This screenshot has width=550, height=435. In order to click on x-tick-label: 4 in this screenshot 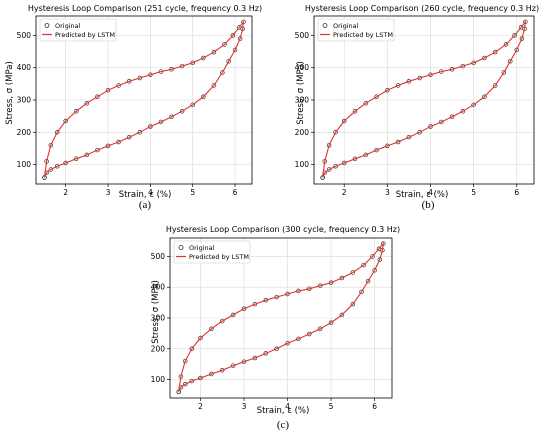, I will do `click(150, 192)`.